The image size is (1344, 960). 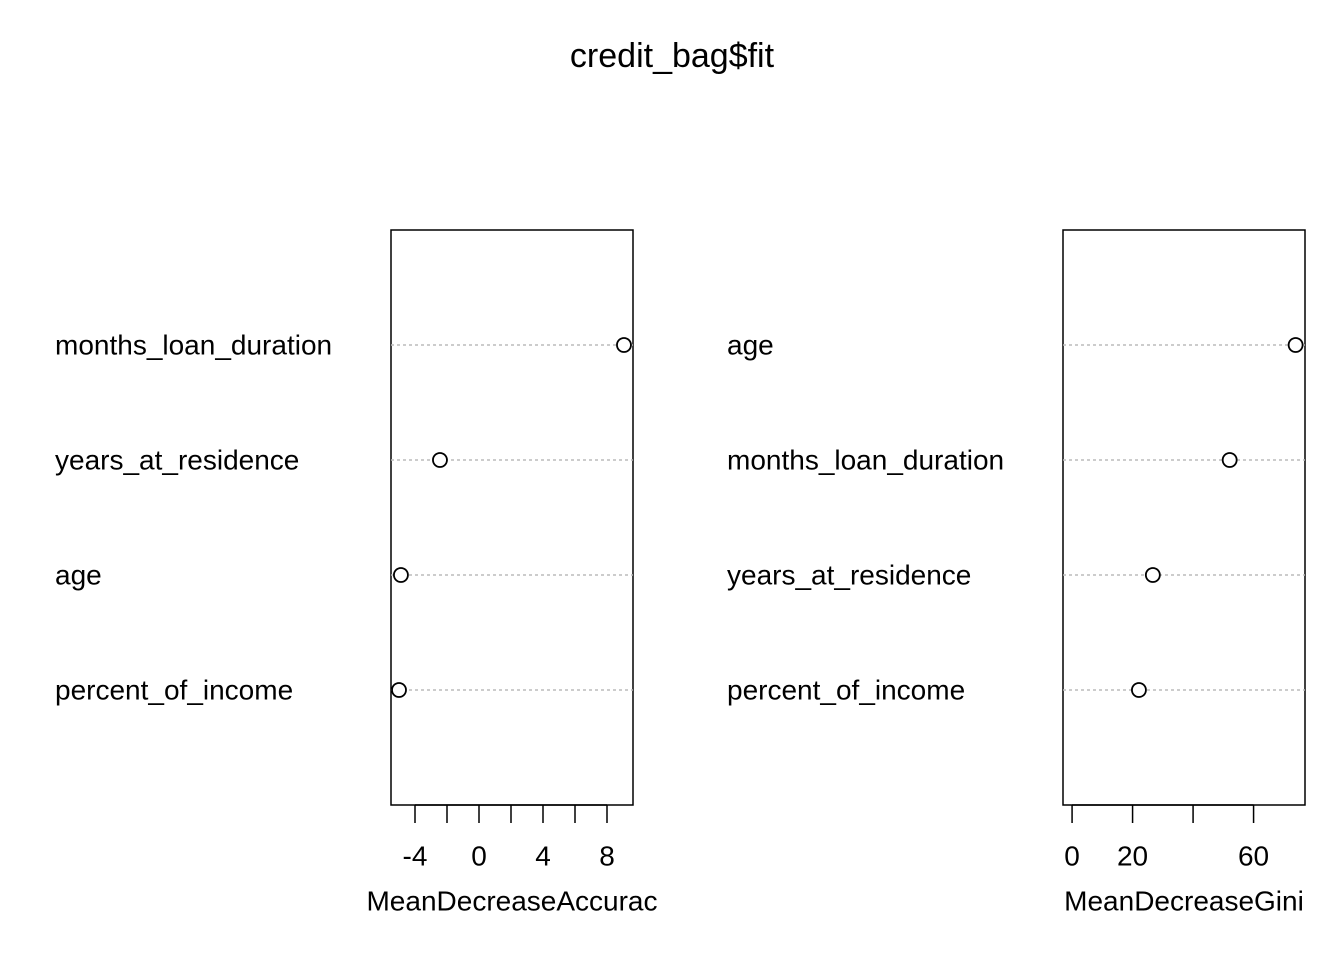 I want to click on x-tick-label: 4, so click(x=543, y=855).